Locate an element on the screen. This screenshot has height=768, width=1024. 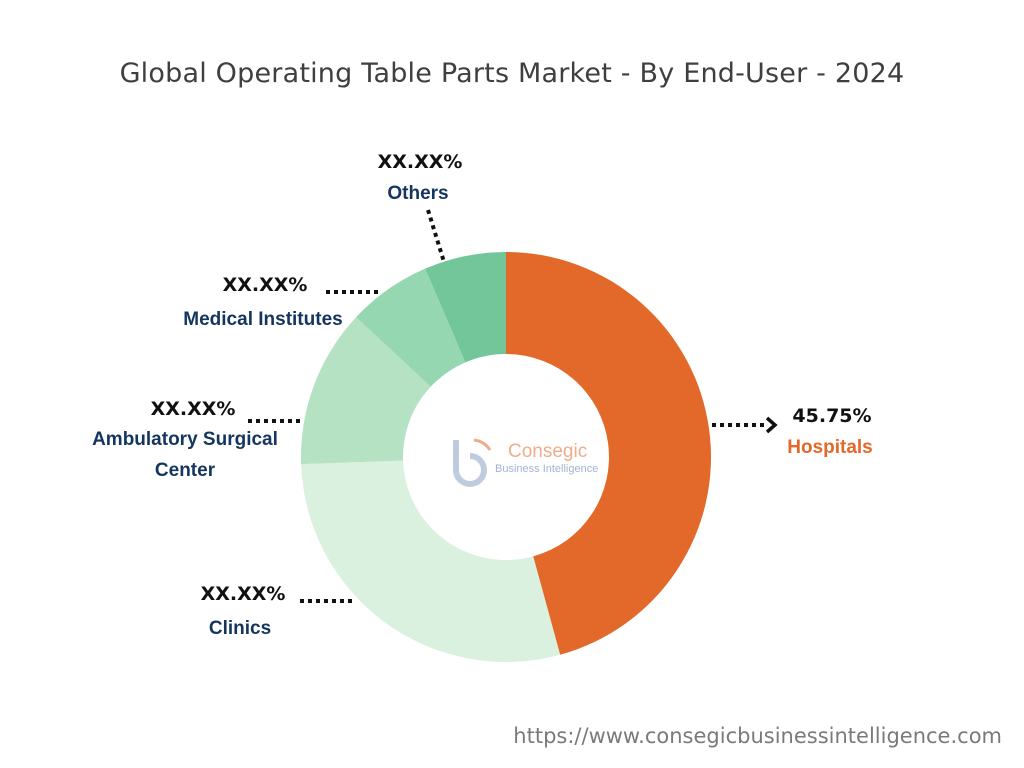
slice-others is located at coordinates (465, 307).